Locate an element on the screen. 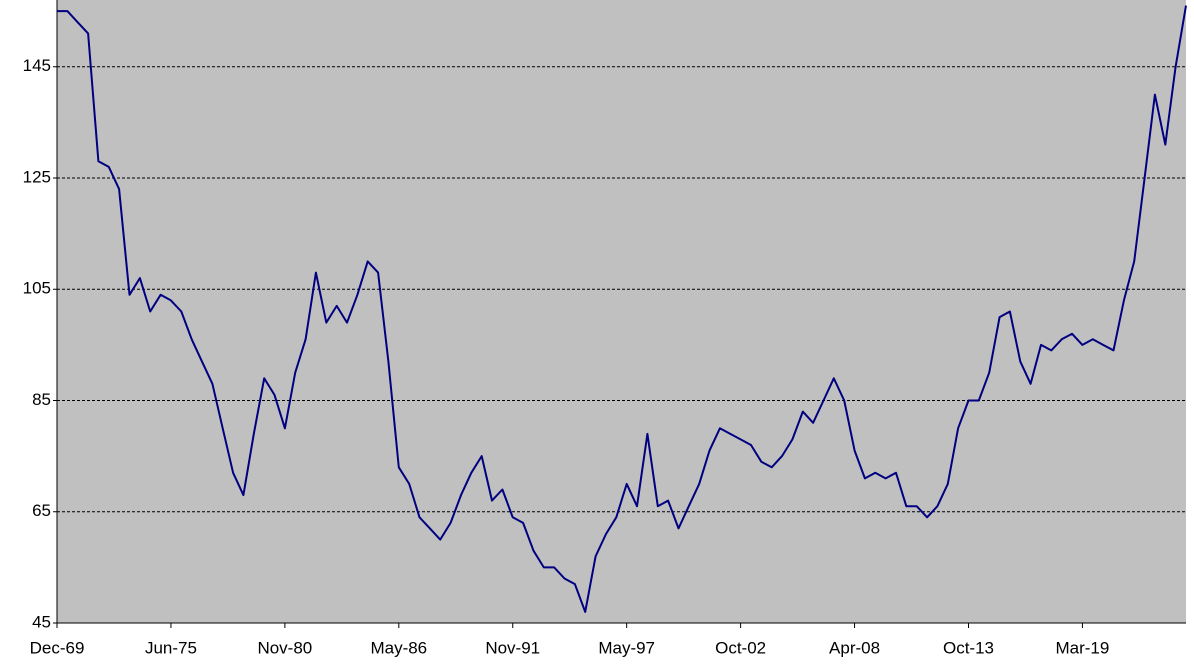 This screenshot has height=668, width=1194. x-tick-label: May-86 is located at coordinates (398, 647).